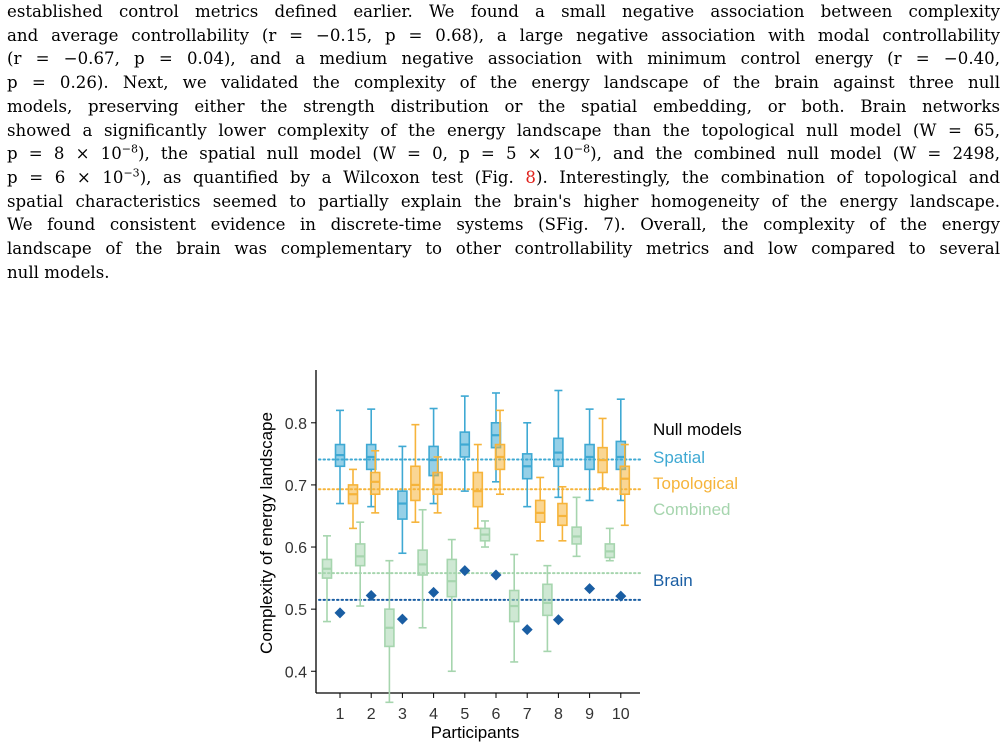 Image resolution: width=1006 pixels, height=750 pixels. What do you see at coordinates (697, 429) in the screenshot?
I see `legend-title: Null models` at bounding box center [697, 429].